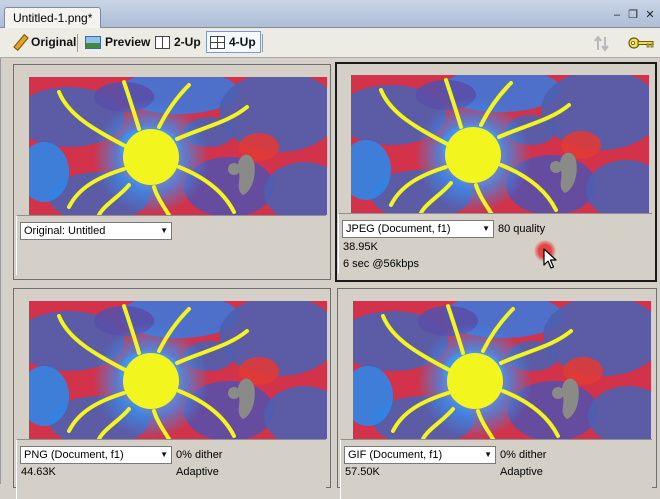 Image resolution: width=660 pixels, height=499 pixels. I want to click on file-size: 57.50K, so click(362, 472).